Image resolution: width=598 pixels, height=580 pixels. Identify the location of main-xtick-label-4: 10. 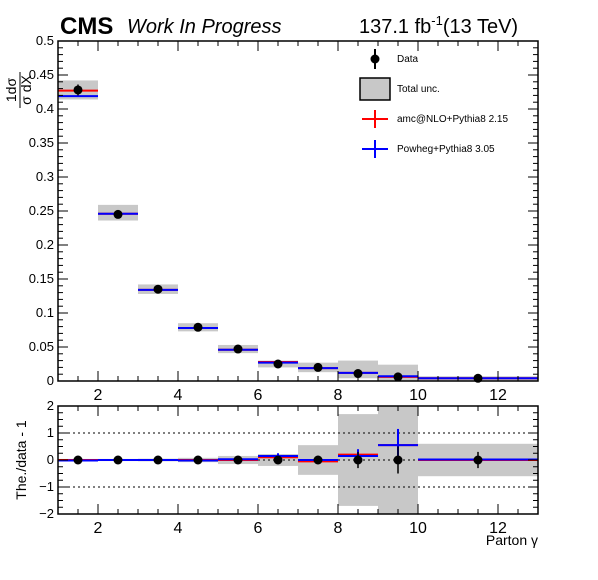
(418, 395).